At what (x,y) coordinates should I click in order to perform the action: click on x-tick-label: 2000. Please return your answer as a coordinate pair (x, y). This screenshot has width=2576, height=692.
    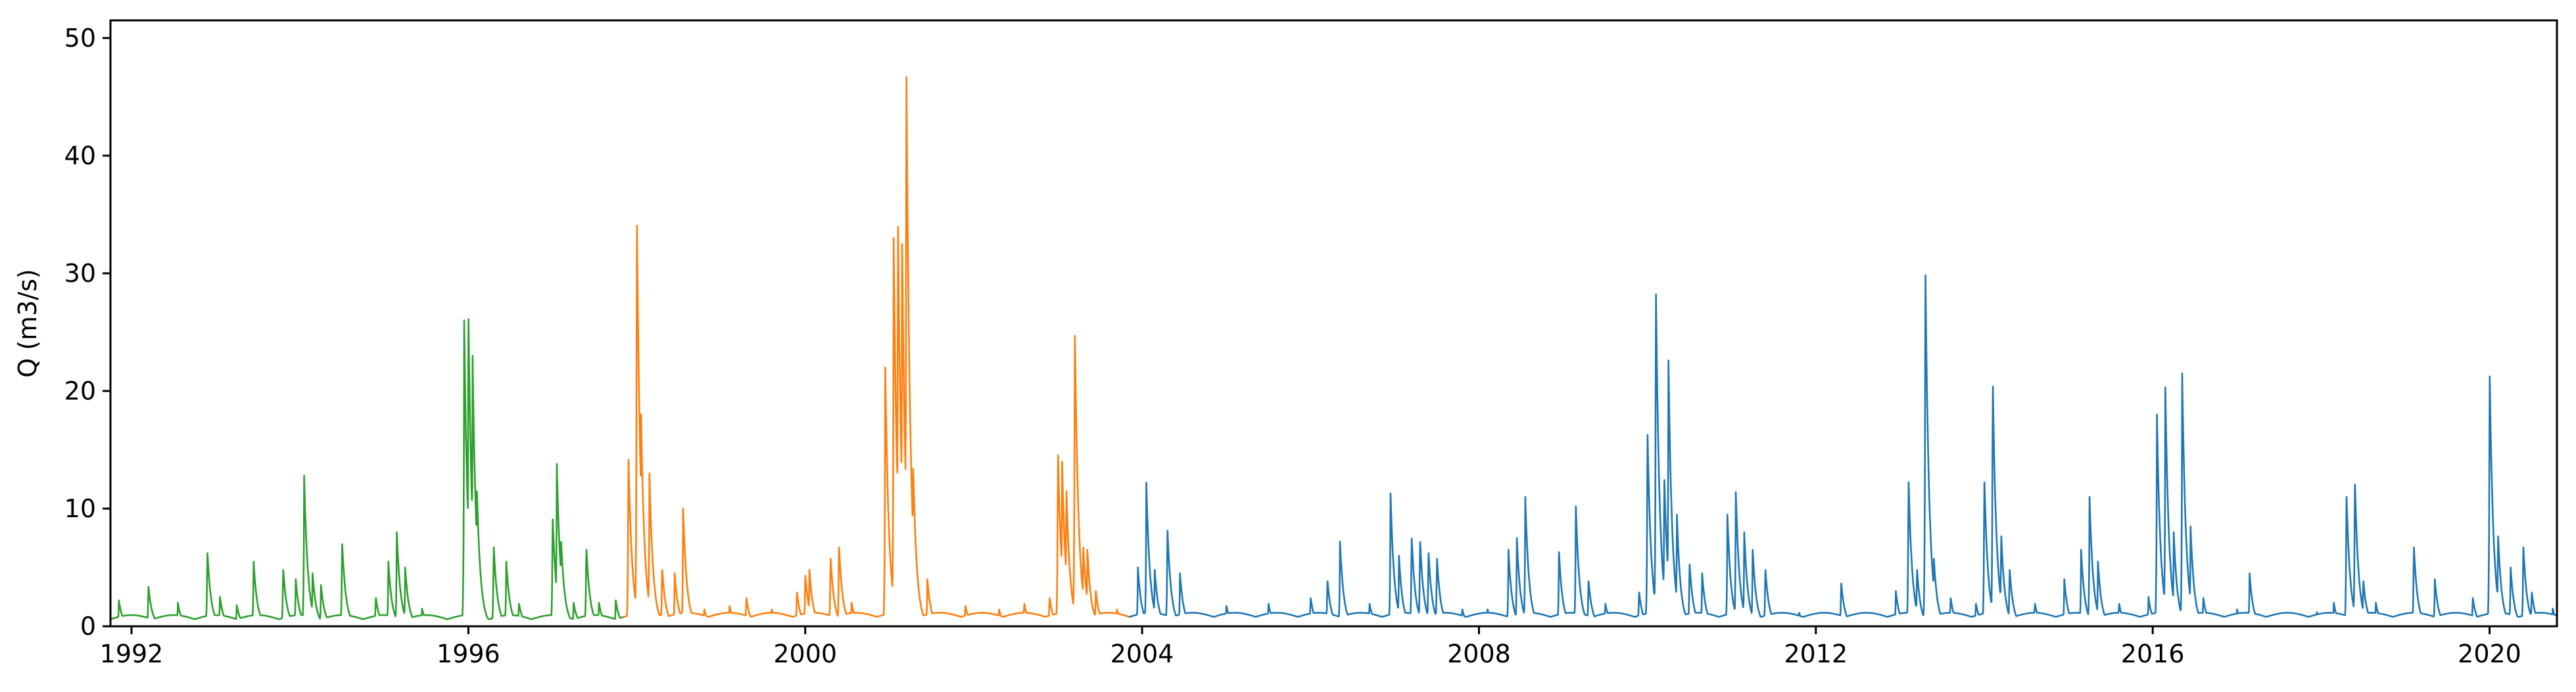
    Looking at the image, I should click on (805, 653).